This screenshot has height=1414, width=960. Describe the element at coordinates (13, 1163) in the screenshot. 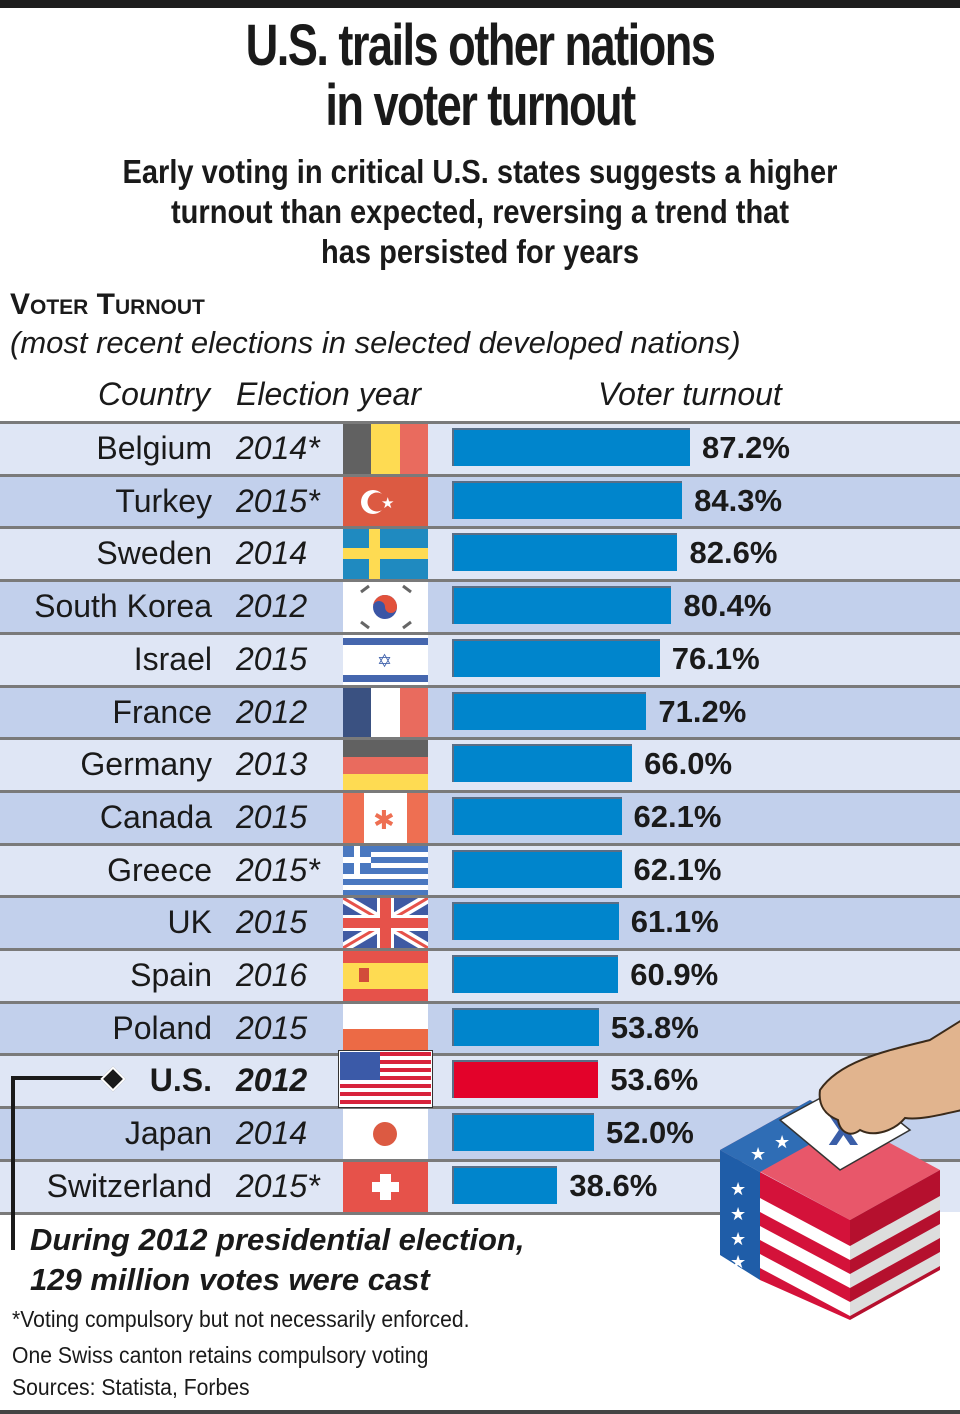

I see `us-leader-line-vertical` at that location.